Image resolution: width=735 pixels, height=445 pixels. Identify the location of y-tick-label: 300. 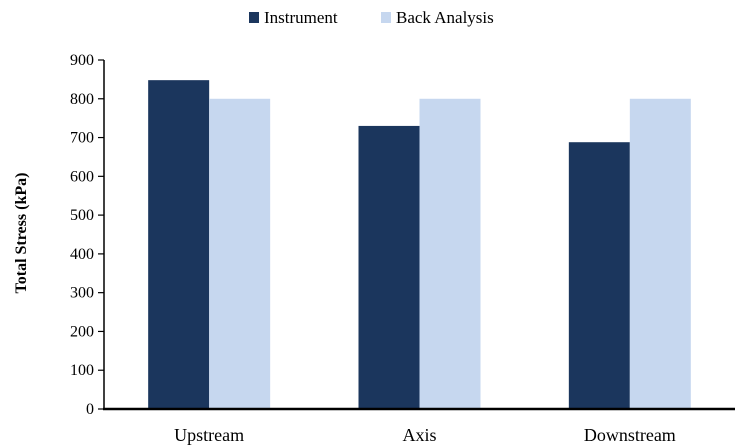
(82, 293).